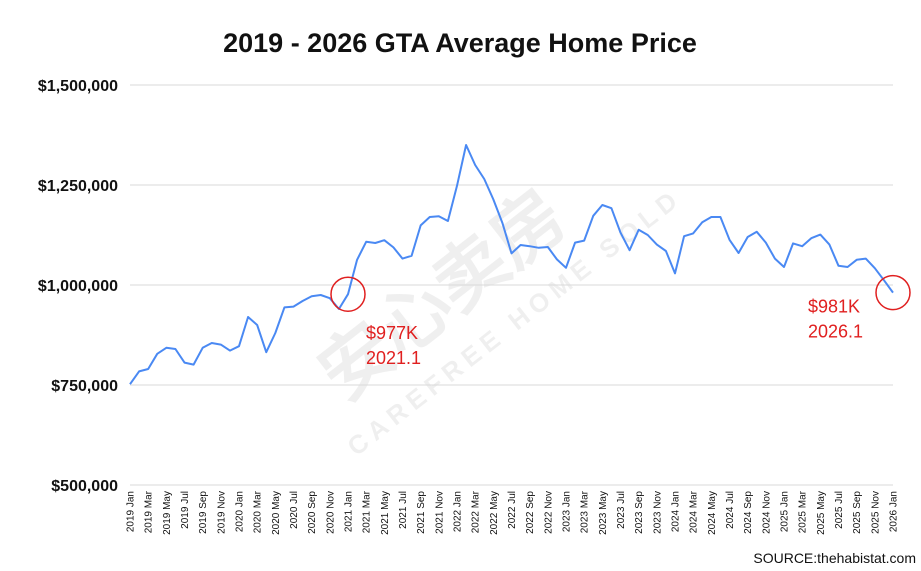  I want to click on annotation-value: $977K, so click(392, 333).